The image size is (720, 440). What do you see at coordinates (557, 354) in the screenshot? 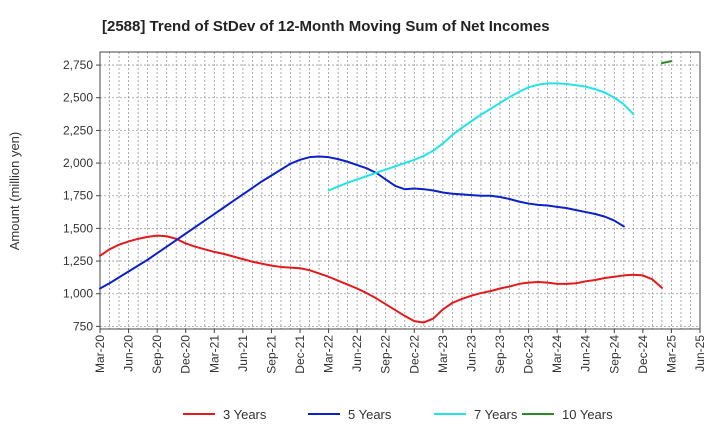
I see `x-tick-label: Mar-24` at bounding box center [557, 354].